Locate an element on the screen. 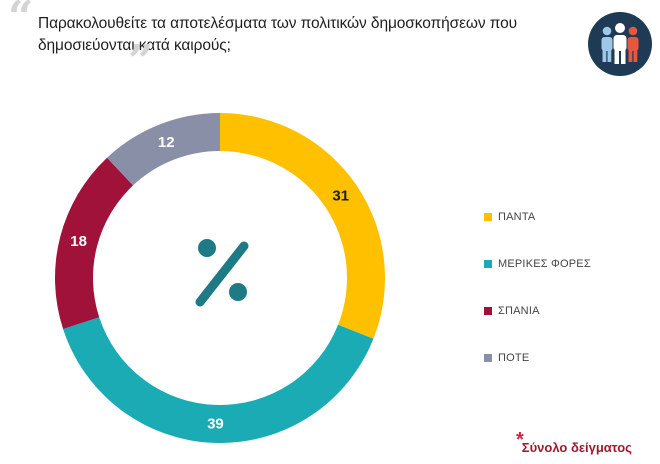  open-quote-mark: “ is located at coordinates (21, 21).